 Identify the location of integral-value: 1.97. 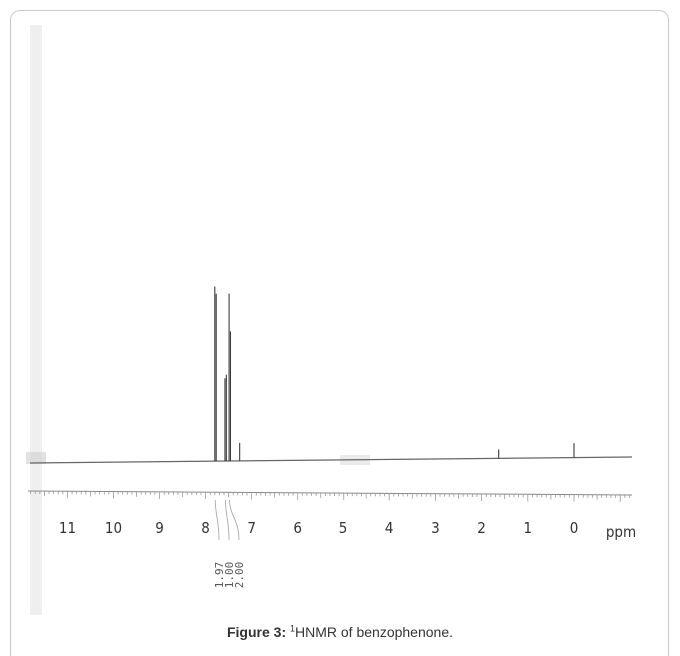
(219, 575).